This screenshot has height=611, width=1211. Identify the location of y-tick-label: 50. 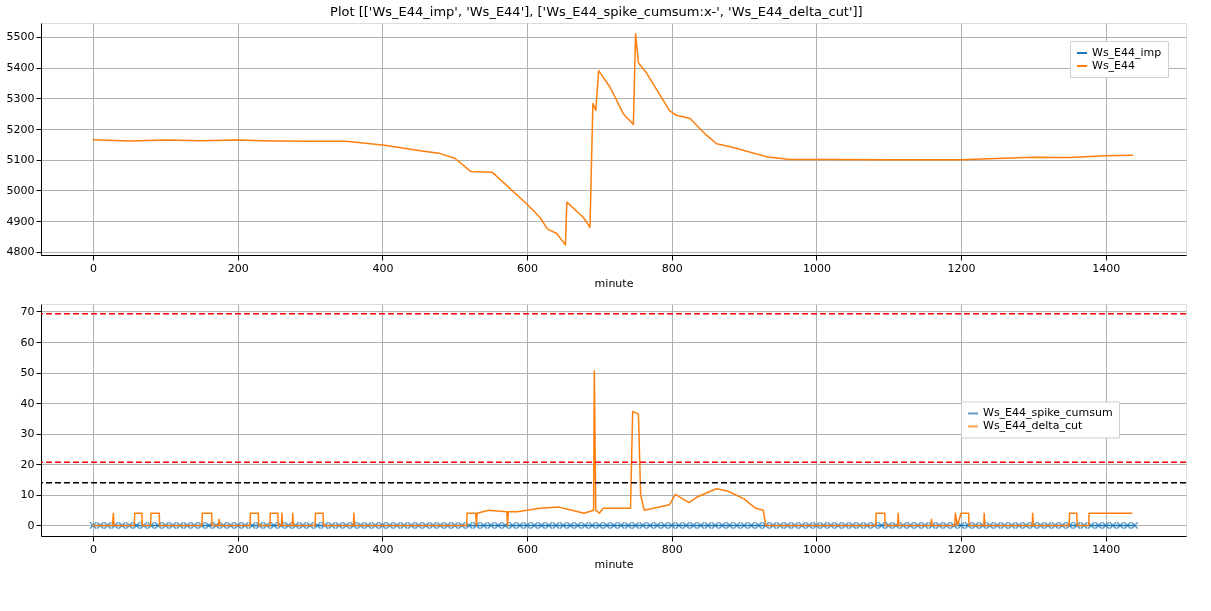
(27, 373).